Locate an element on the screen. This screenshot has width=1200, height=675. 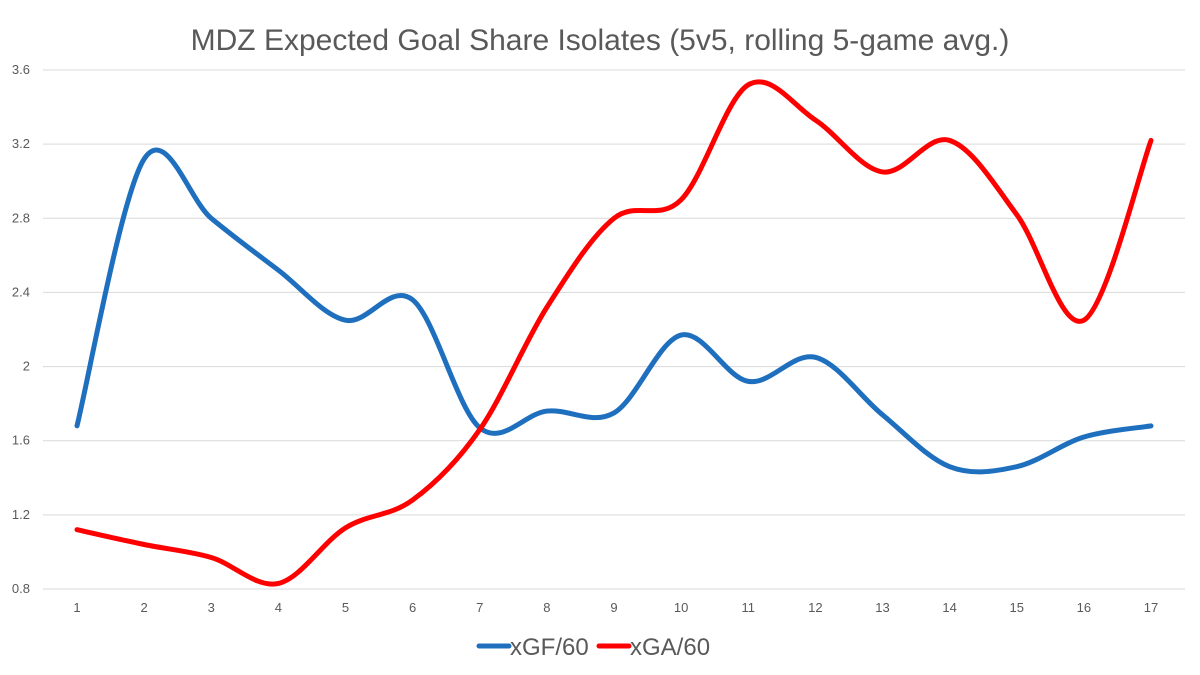
x-tick-label: 10 is located at coordinates (681, 607).